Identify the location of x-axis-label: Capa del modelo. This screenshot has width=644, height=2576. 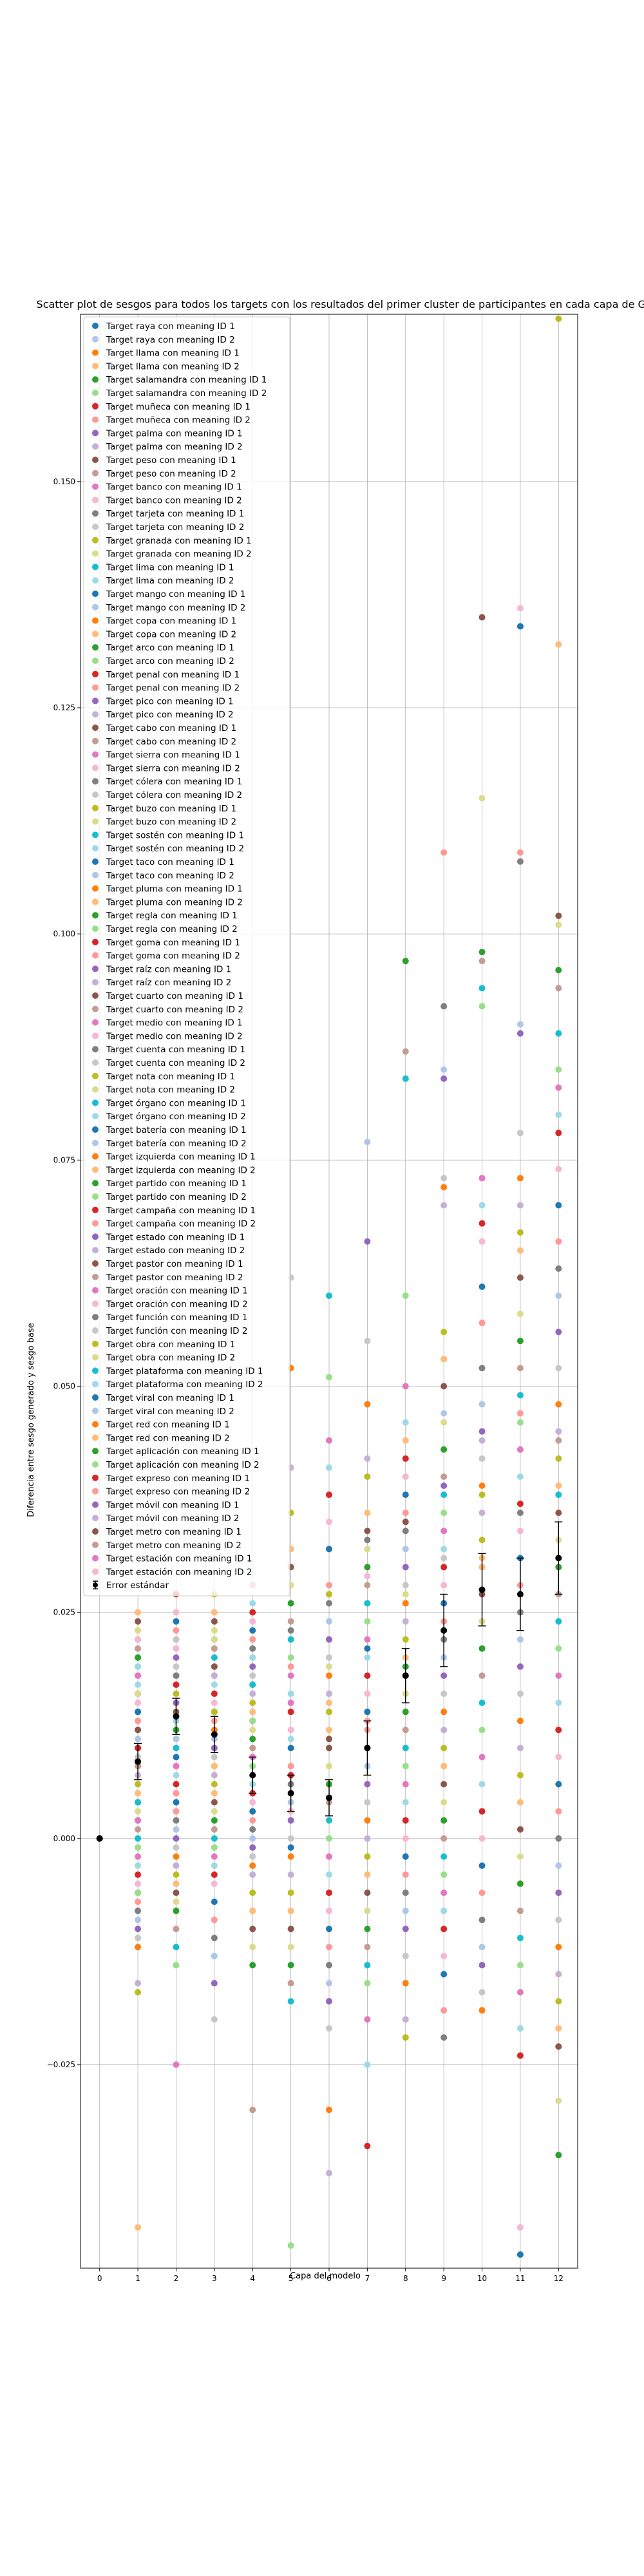
(326, 2276).